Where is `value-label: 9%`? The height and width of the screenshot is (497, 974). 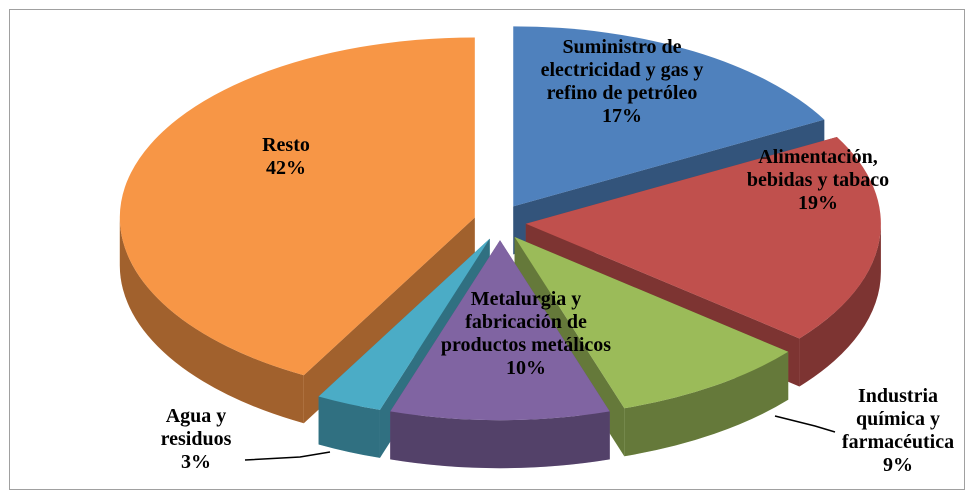
value-label: 9% is located at coordinates (898, 465).